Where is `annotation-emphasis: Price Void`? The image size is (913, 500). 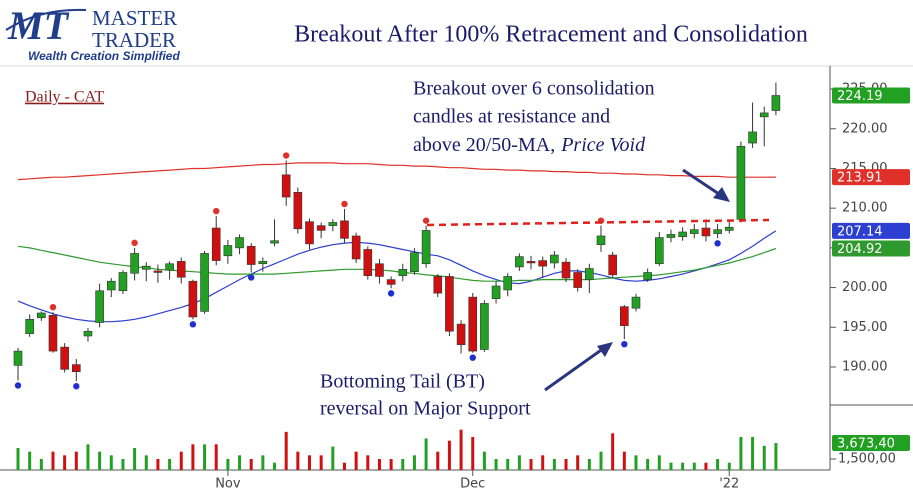
annotation-emphasis: Price Void is located at coordinates (603, 145).